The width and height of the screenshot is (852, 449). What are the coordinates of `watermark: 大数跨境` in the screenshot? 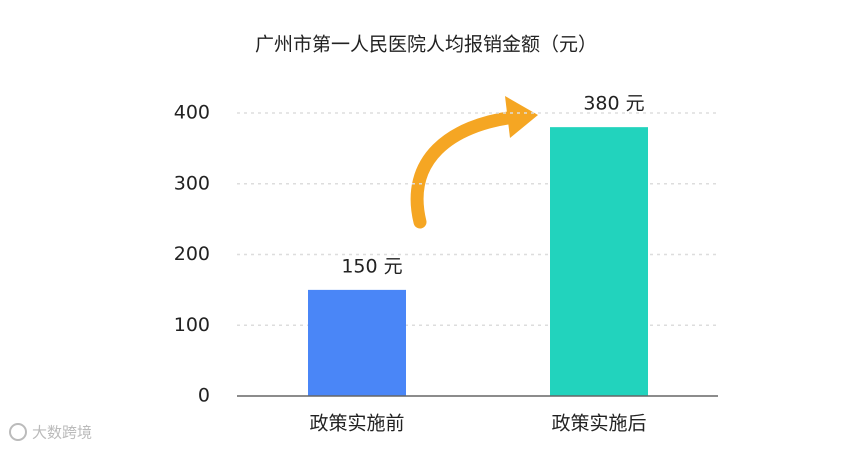 It's located at (50, 432).